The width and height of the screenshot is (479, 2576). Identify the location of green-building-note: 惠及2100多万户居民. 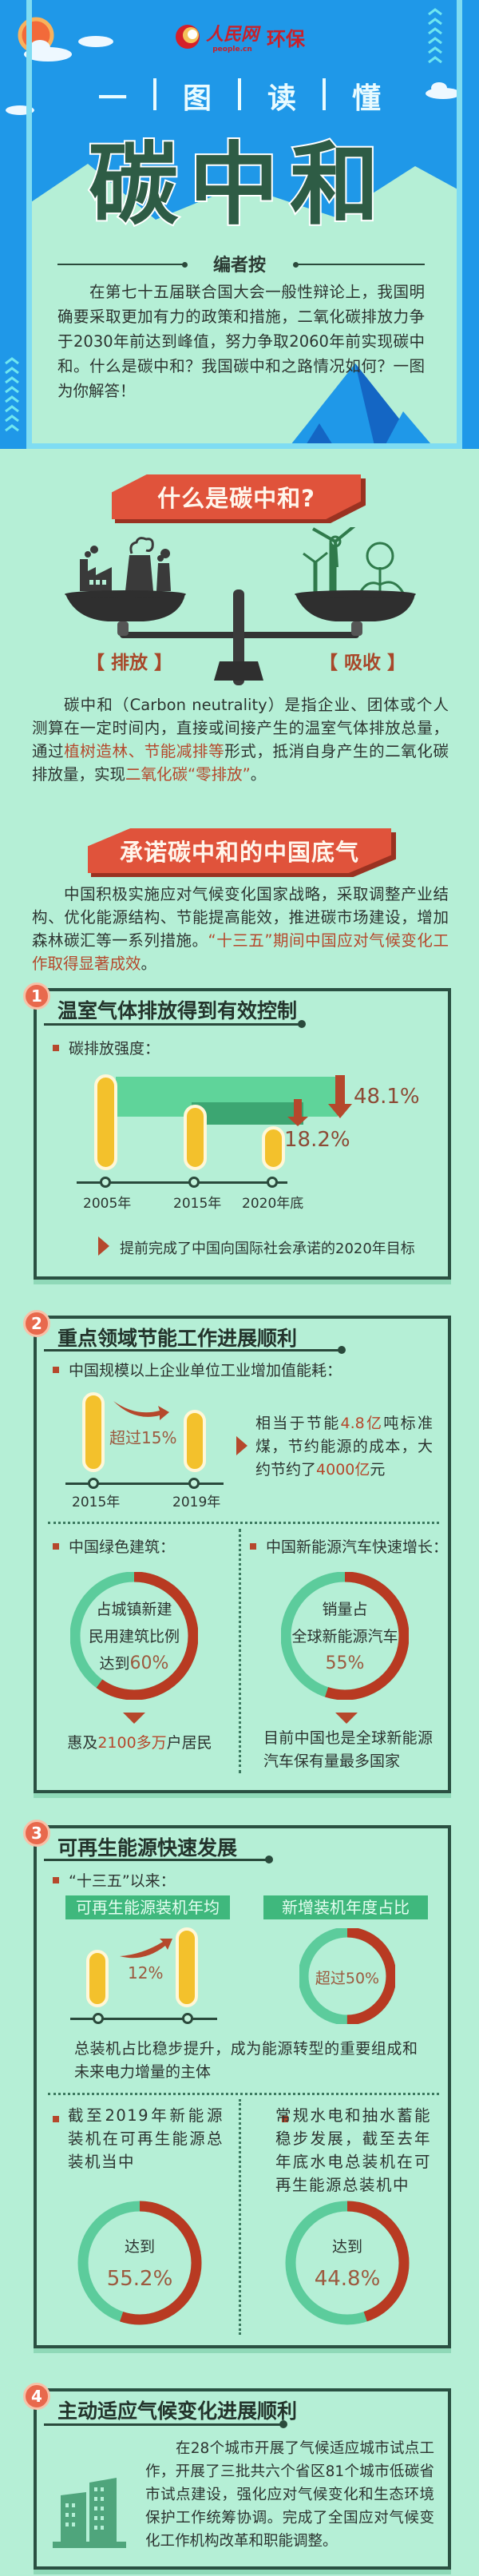
(140, 1742).